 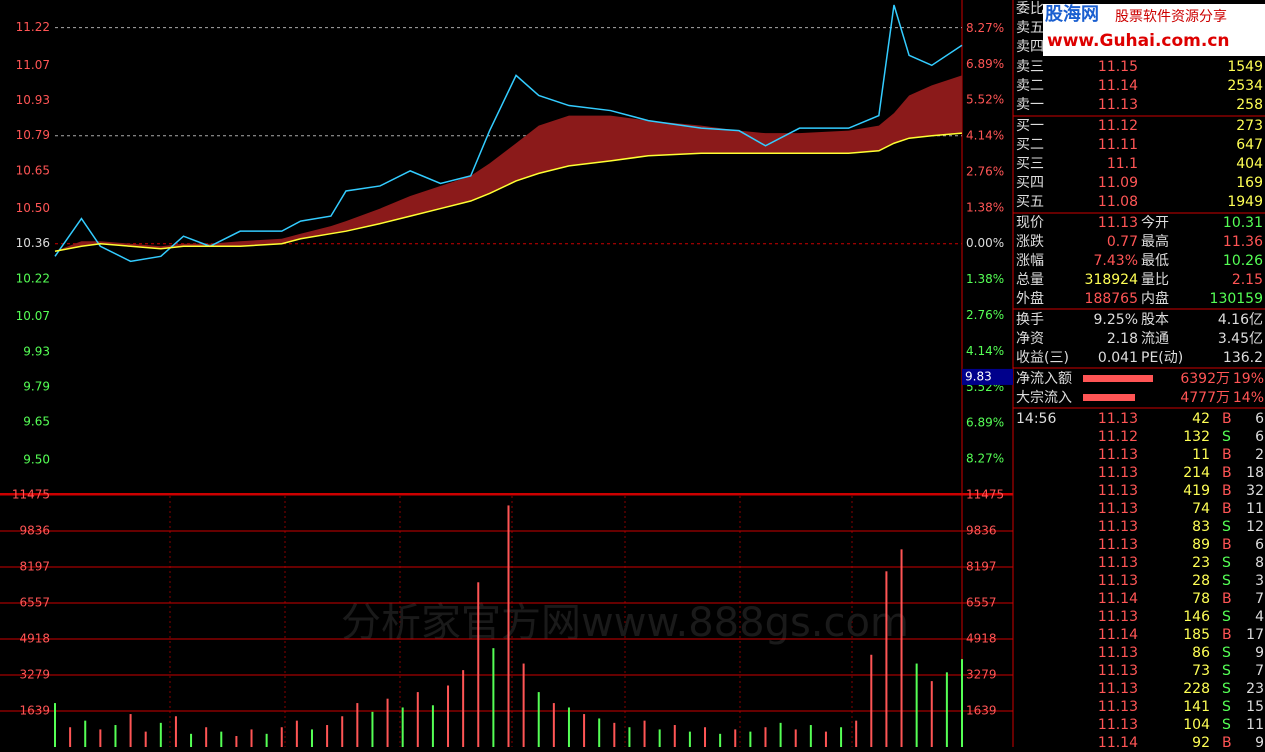 What do you see at coordinates (1249, 105) in the screenshot?
I see `book-volume: 258` at bounding box center [1249, 105].